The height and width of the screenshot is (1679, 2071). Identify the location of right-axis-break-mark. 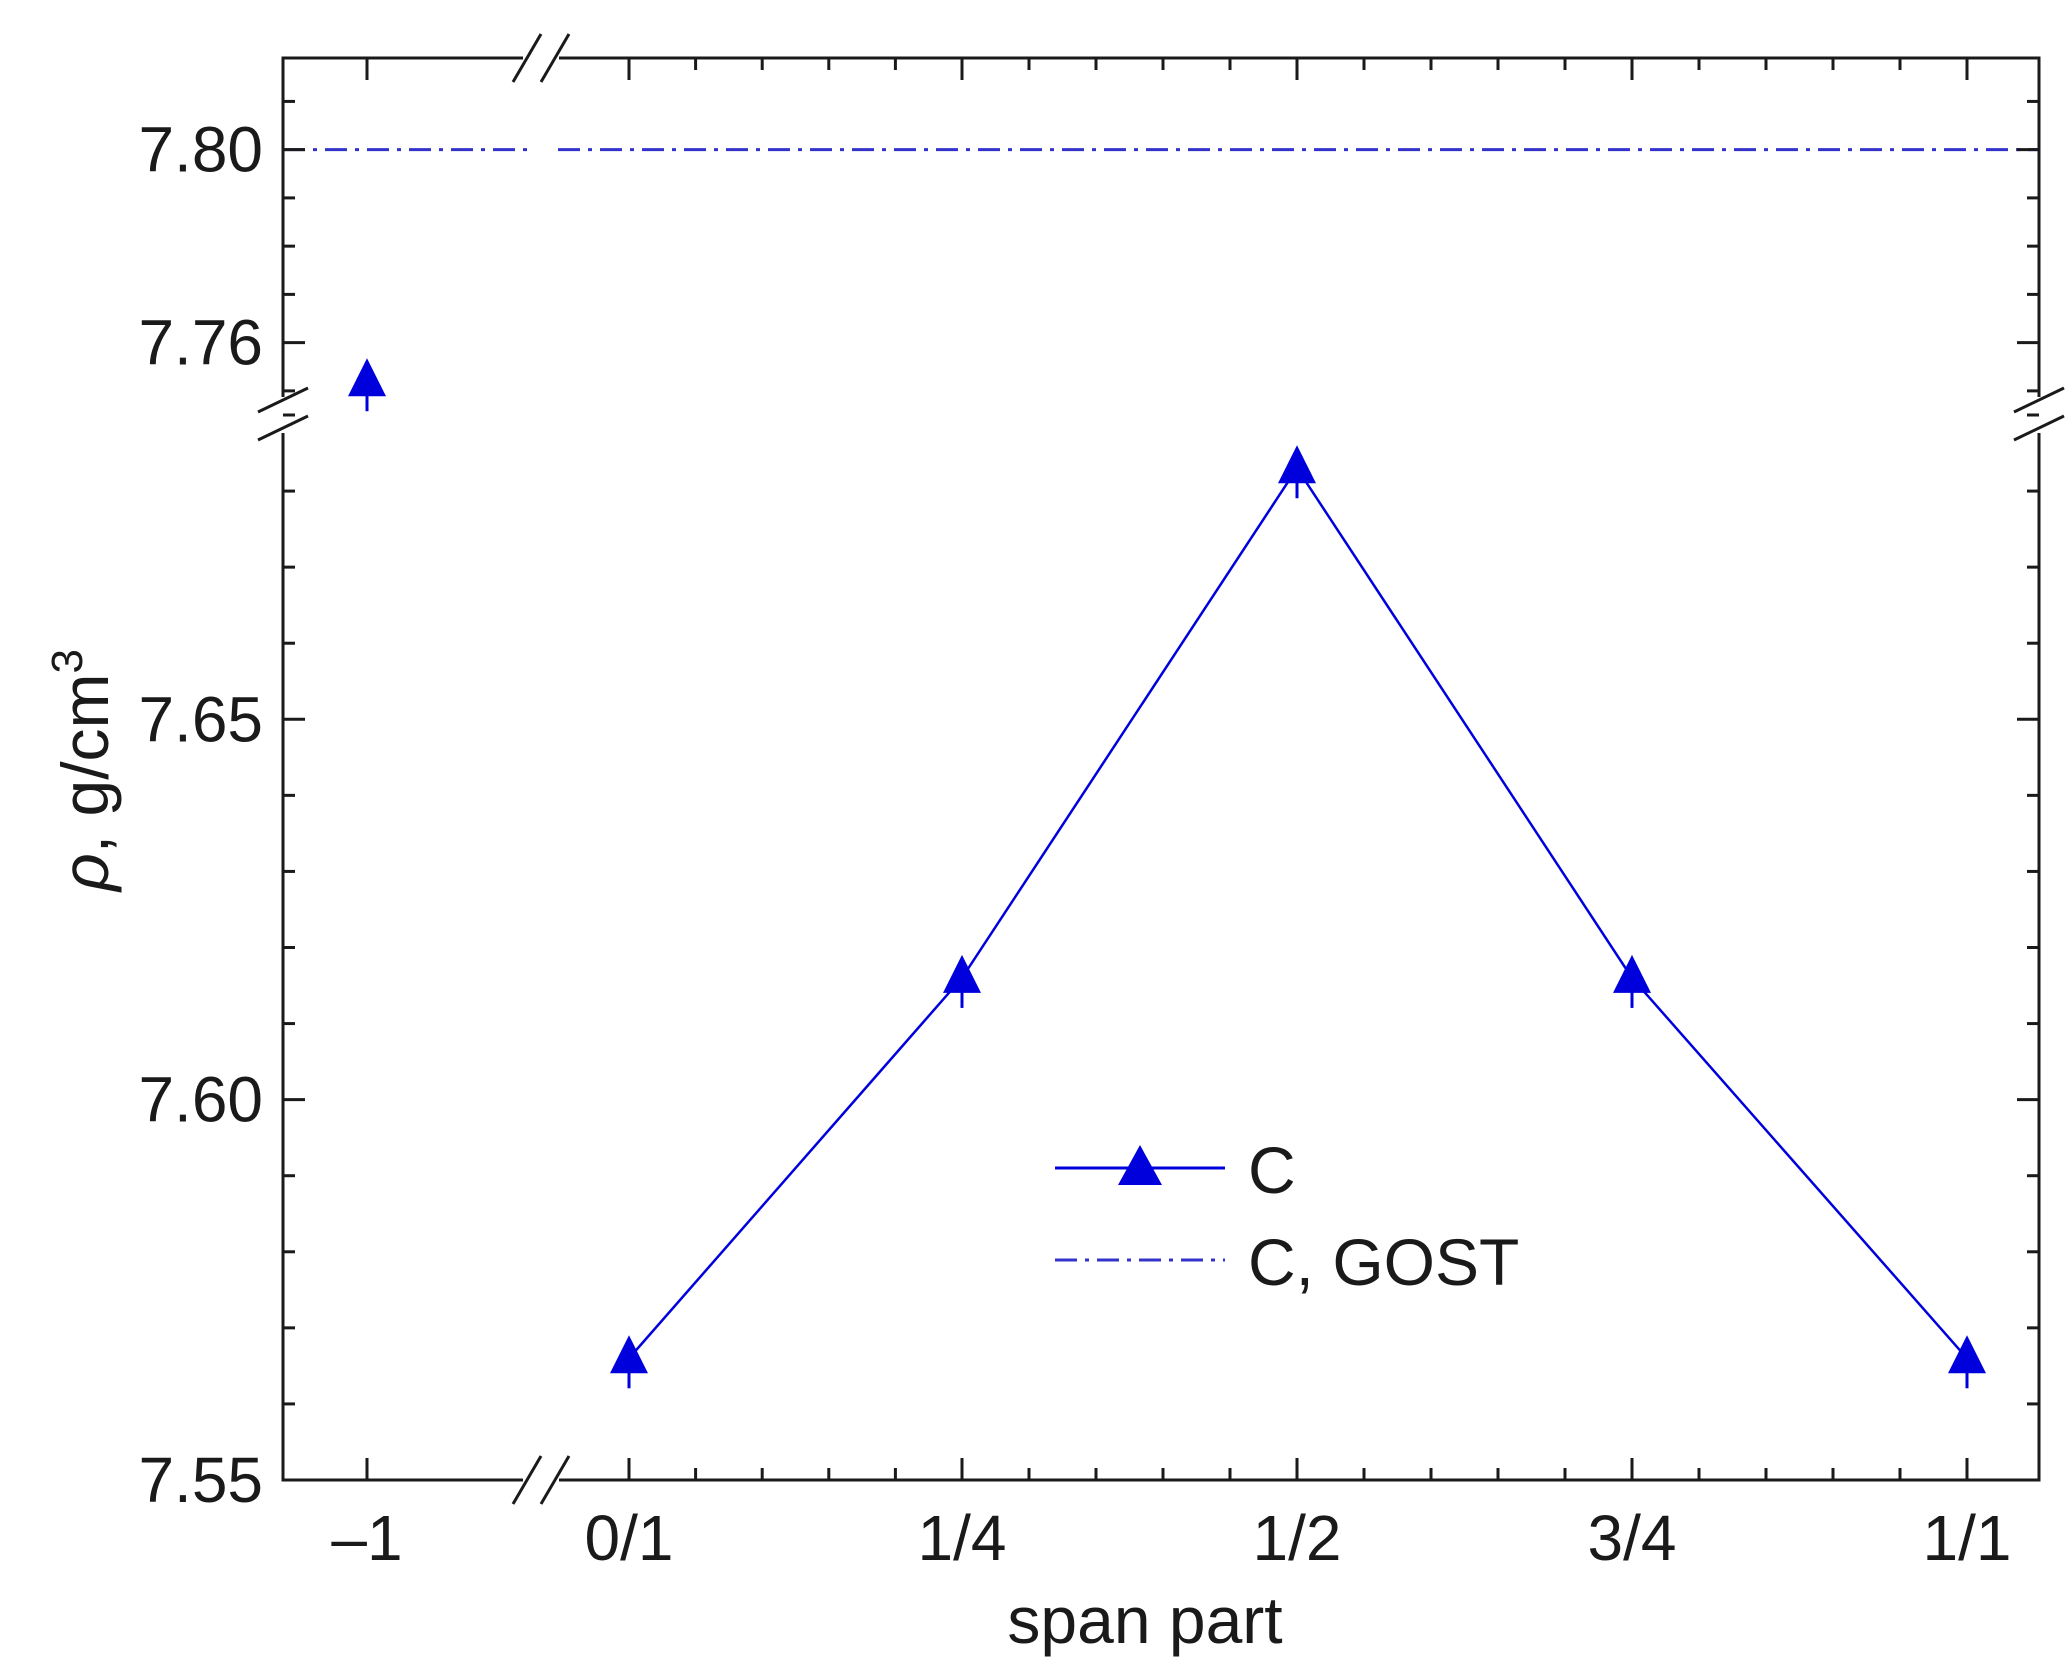
(2039, 414).